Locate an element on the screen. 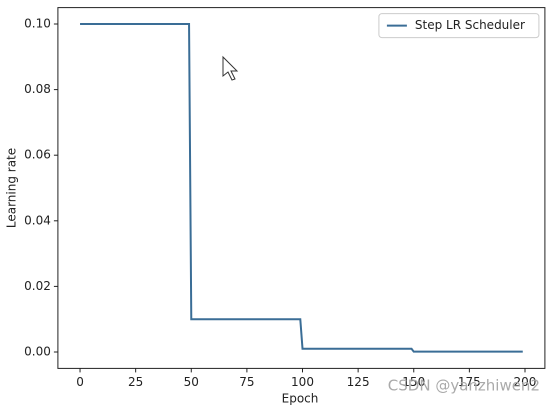 The image size is (554, 407). y-axis-label: Learning rate is located at coordinates (12, 188).